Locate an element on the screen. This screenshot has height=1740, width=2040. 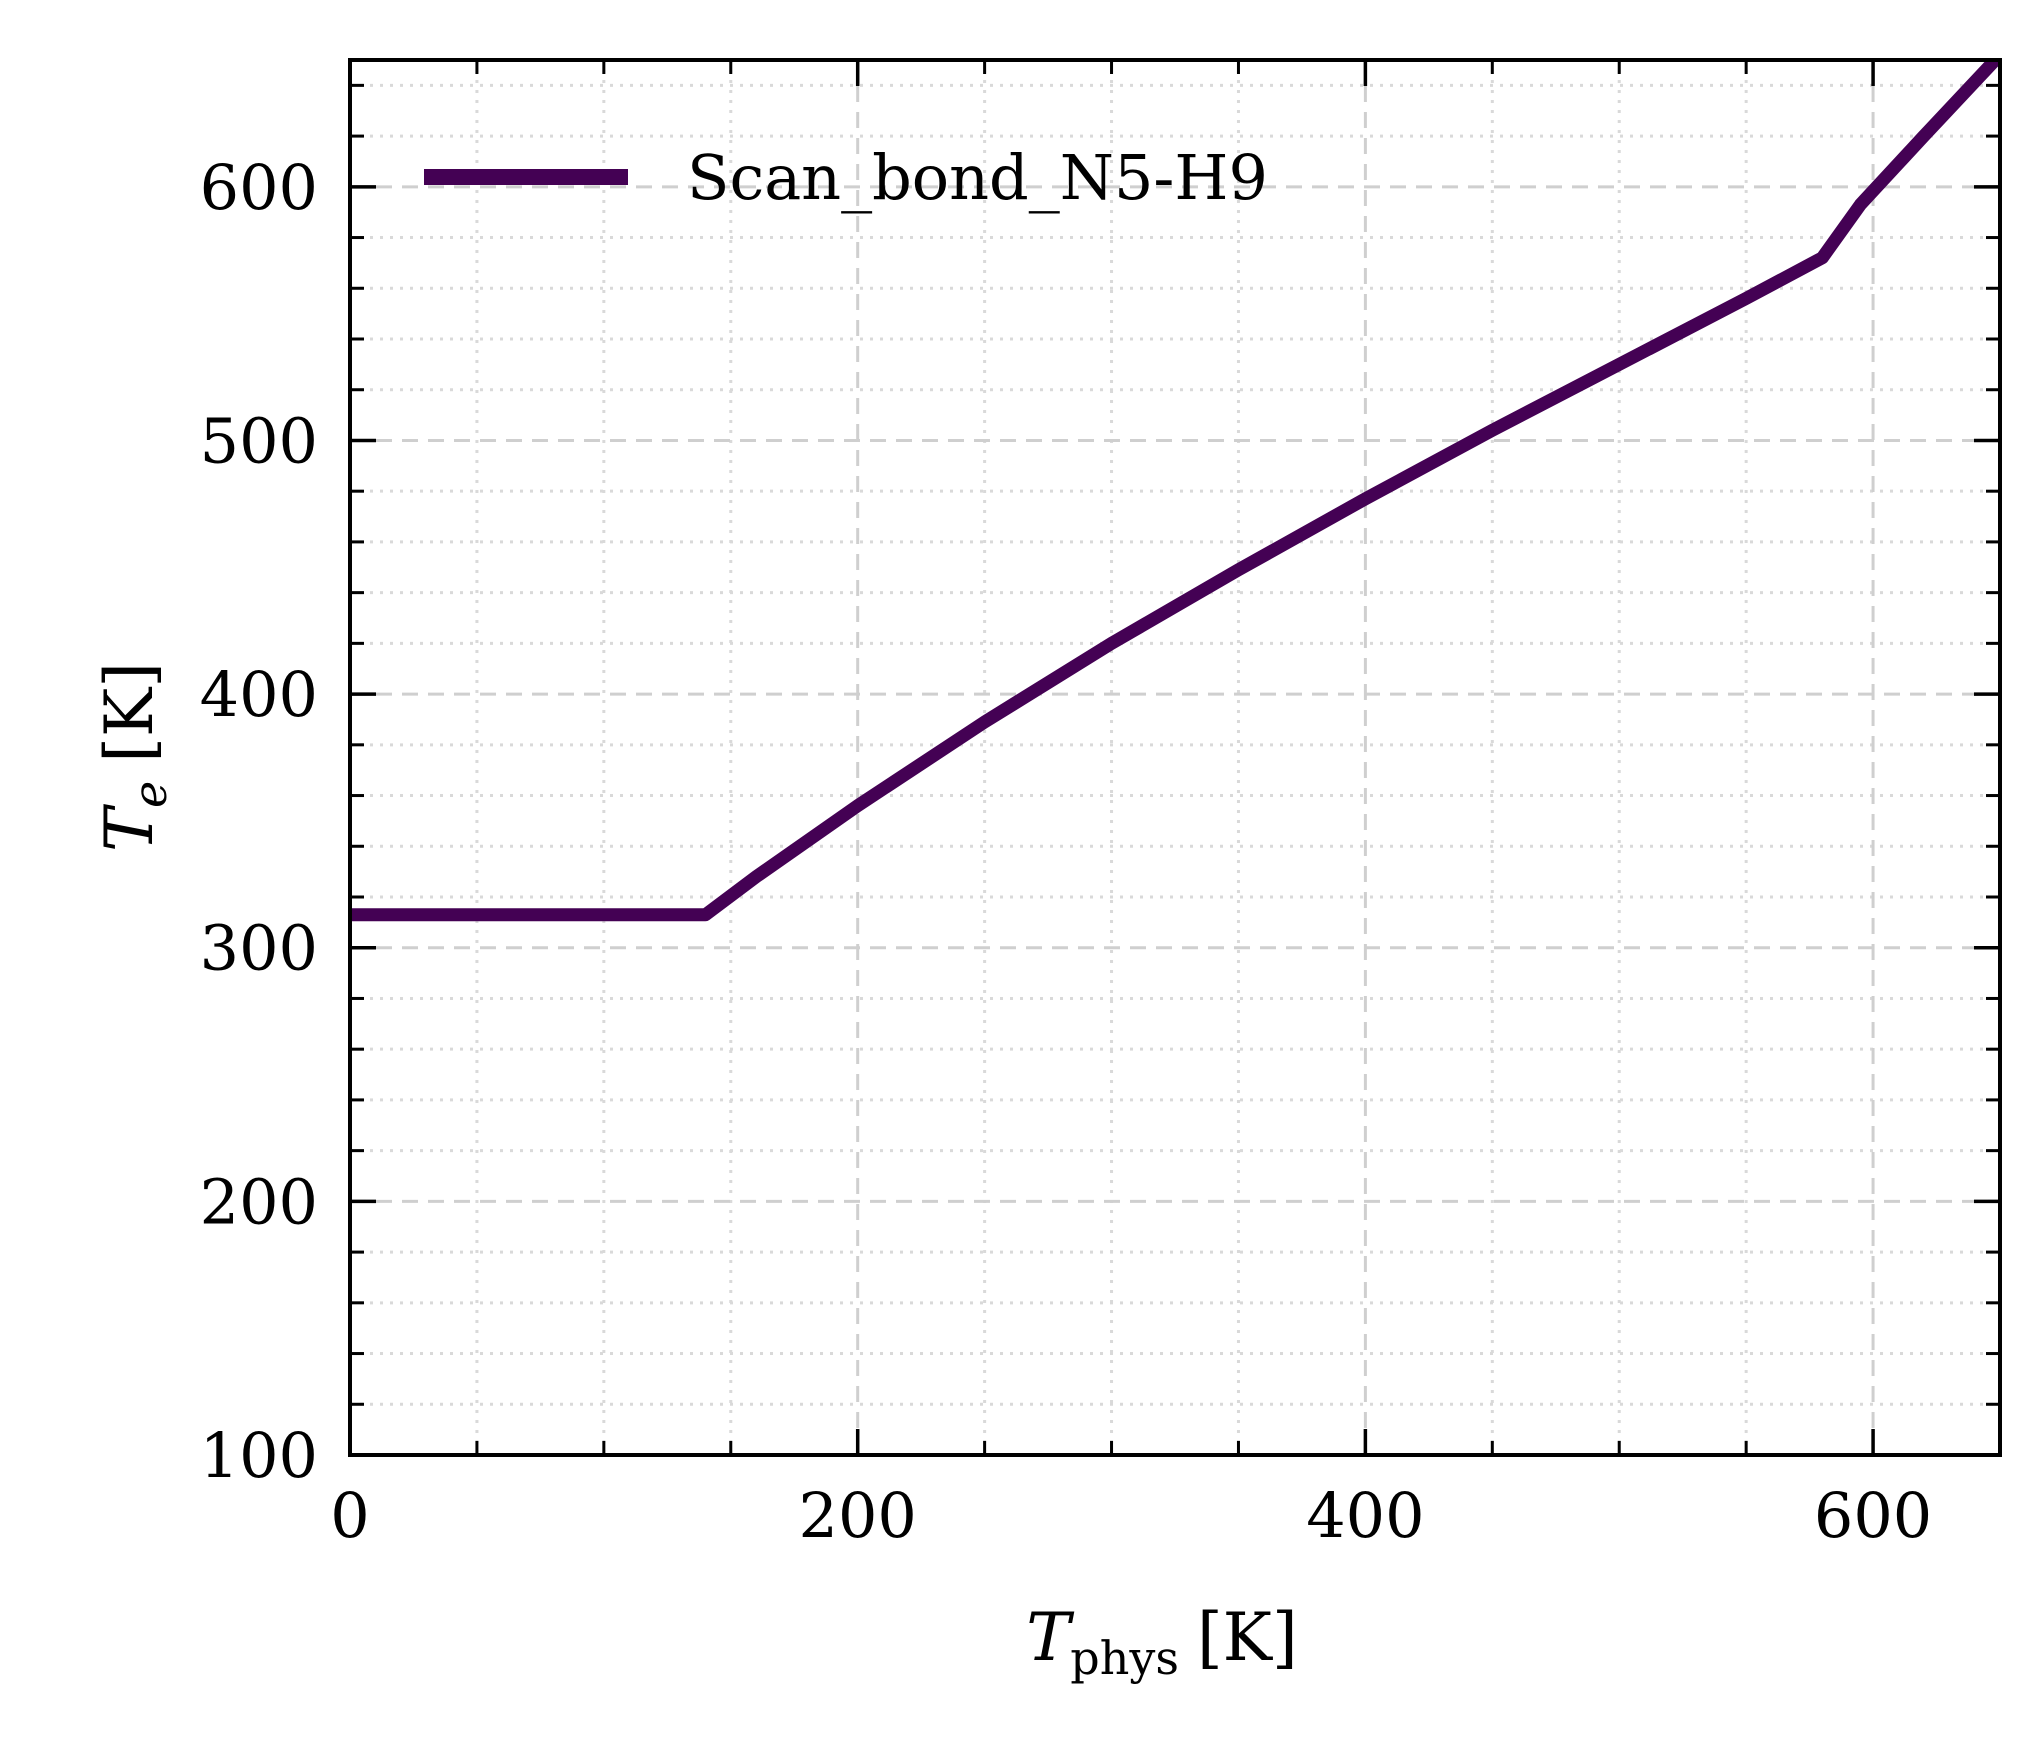
x-axis-label: Tphys [K] is located at coordinates (1162, 1642).